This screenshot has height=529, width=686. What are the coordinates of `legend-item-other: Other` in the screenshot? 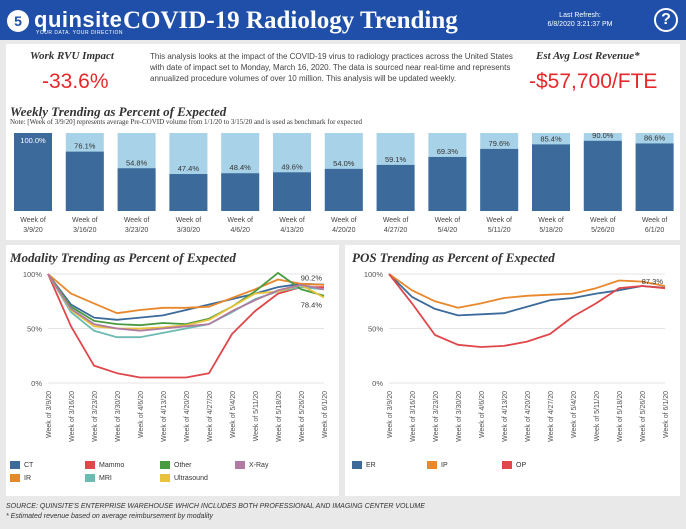 It's located at (176, 465).